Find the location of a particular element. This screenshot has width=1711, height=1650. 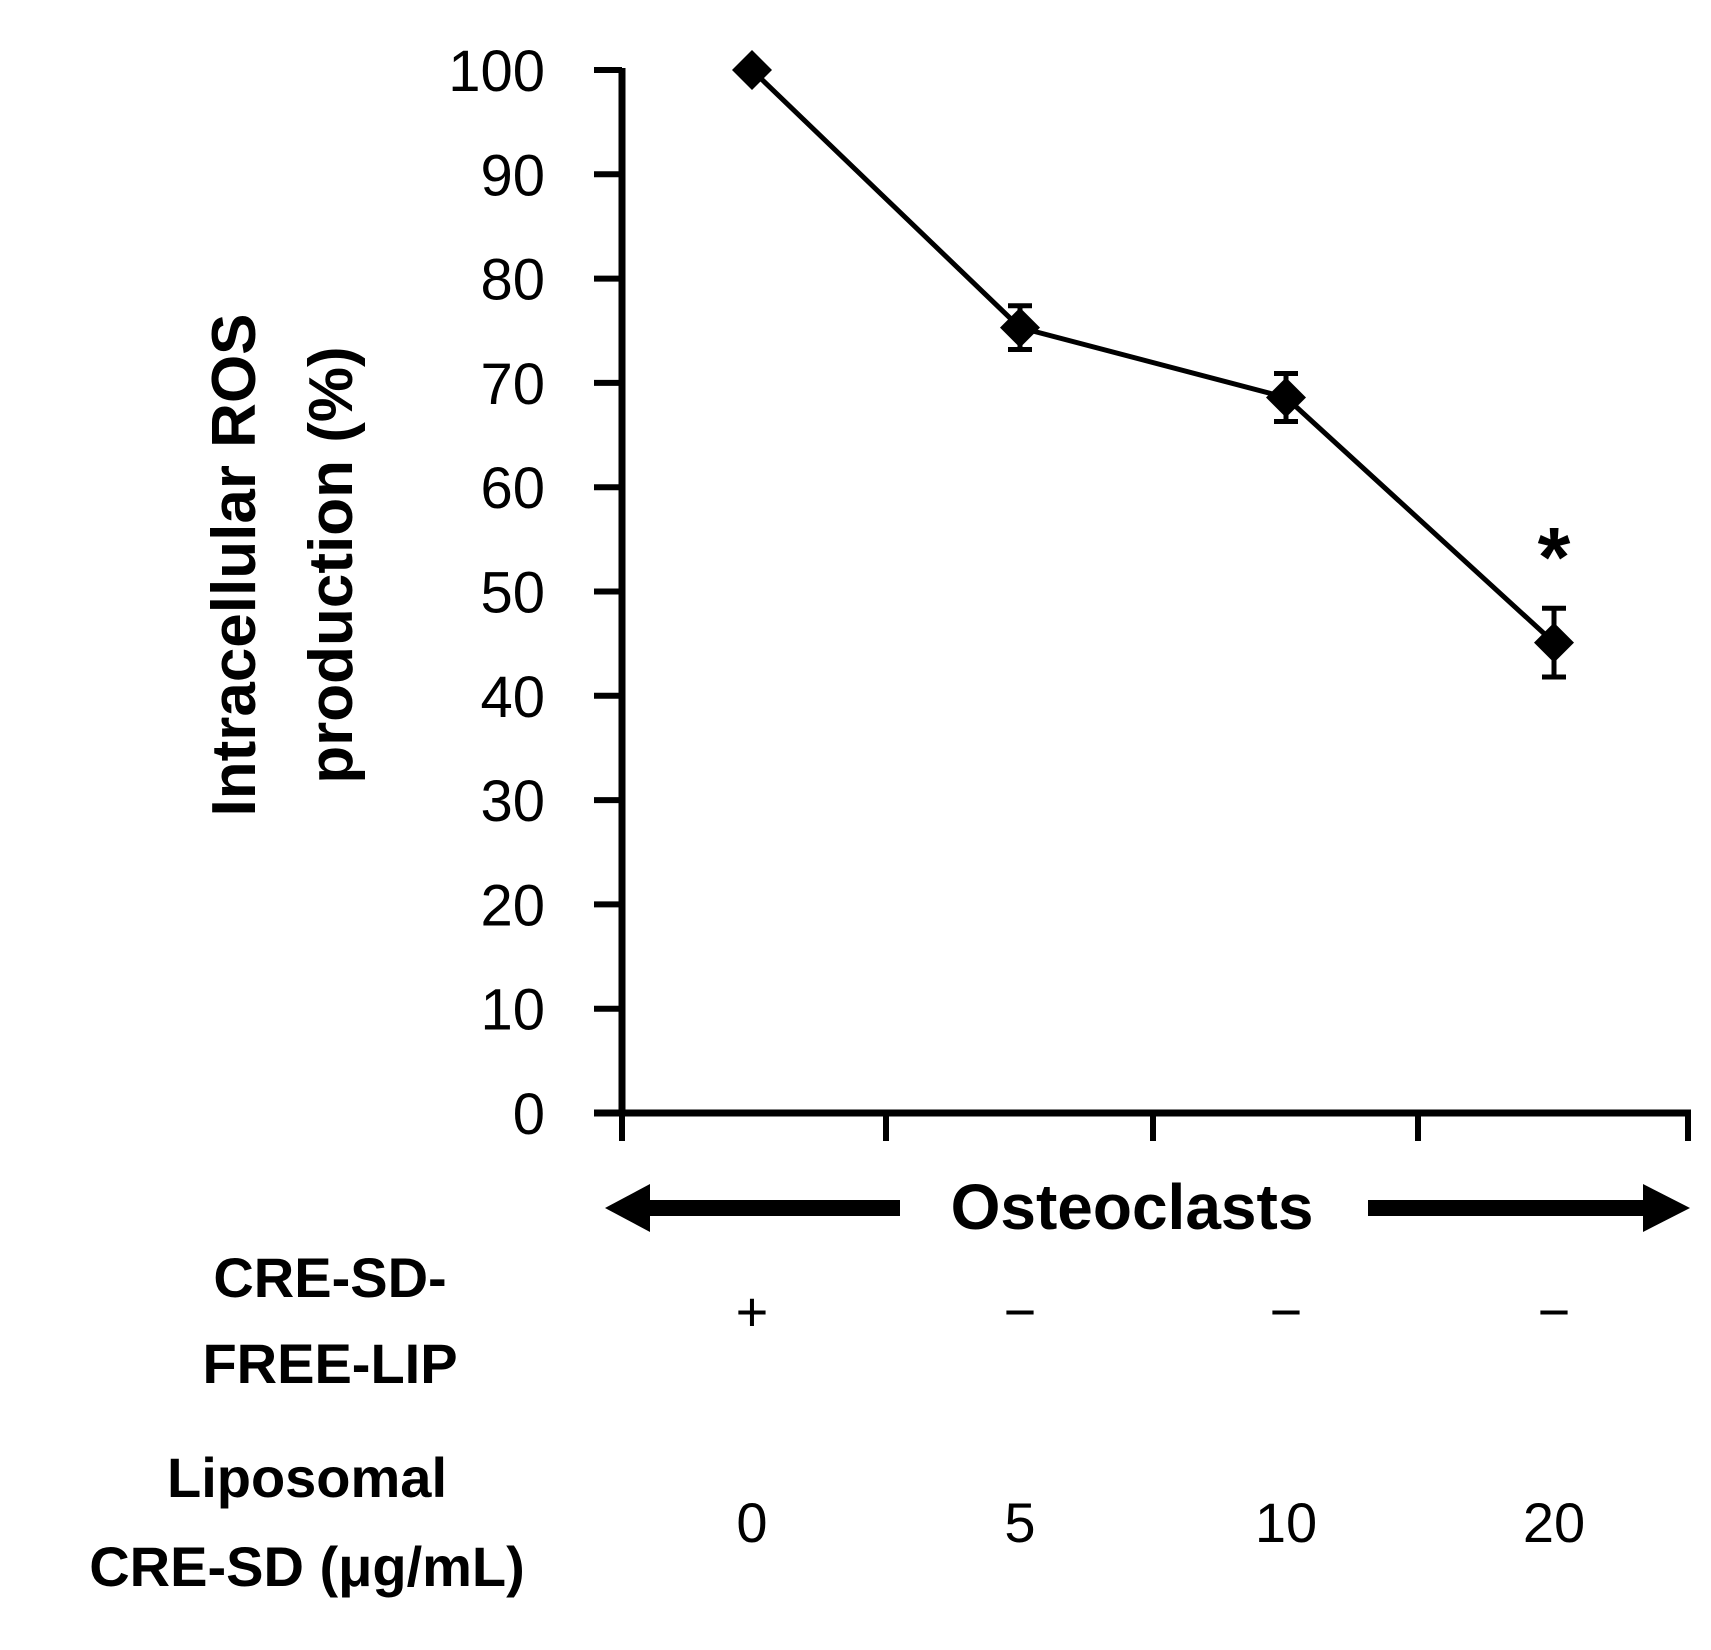

condition-value: 0 is located at coordinates (751, 1522).